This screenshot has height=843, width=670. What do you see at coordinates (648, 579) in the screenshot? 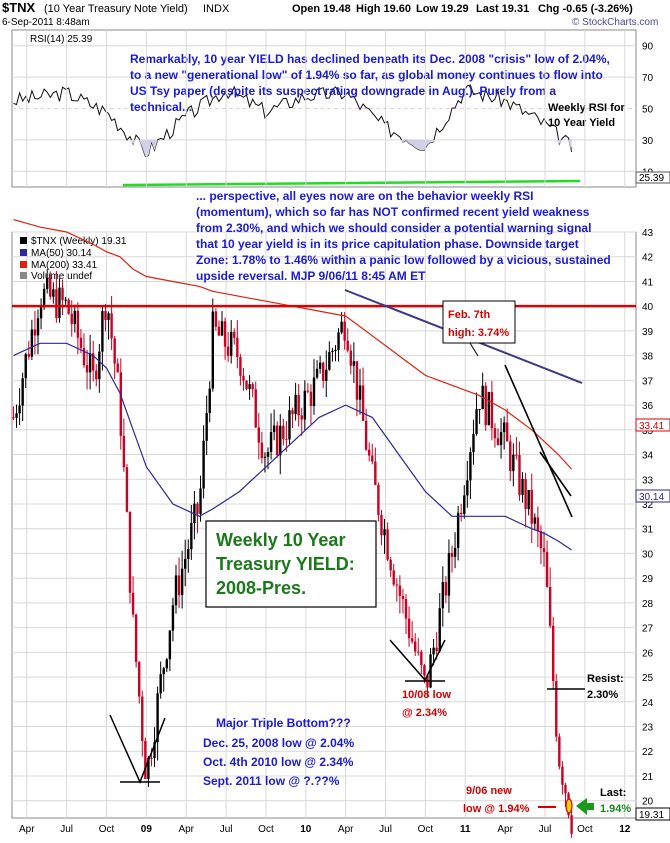
I see `price-tick-label: 29` at bounding box center [648, 579].